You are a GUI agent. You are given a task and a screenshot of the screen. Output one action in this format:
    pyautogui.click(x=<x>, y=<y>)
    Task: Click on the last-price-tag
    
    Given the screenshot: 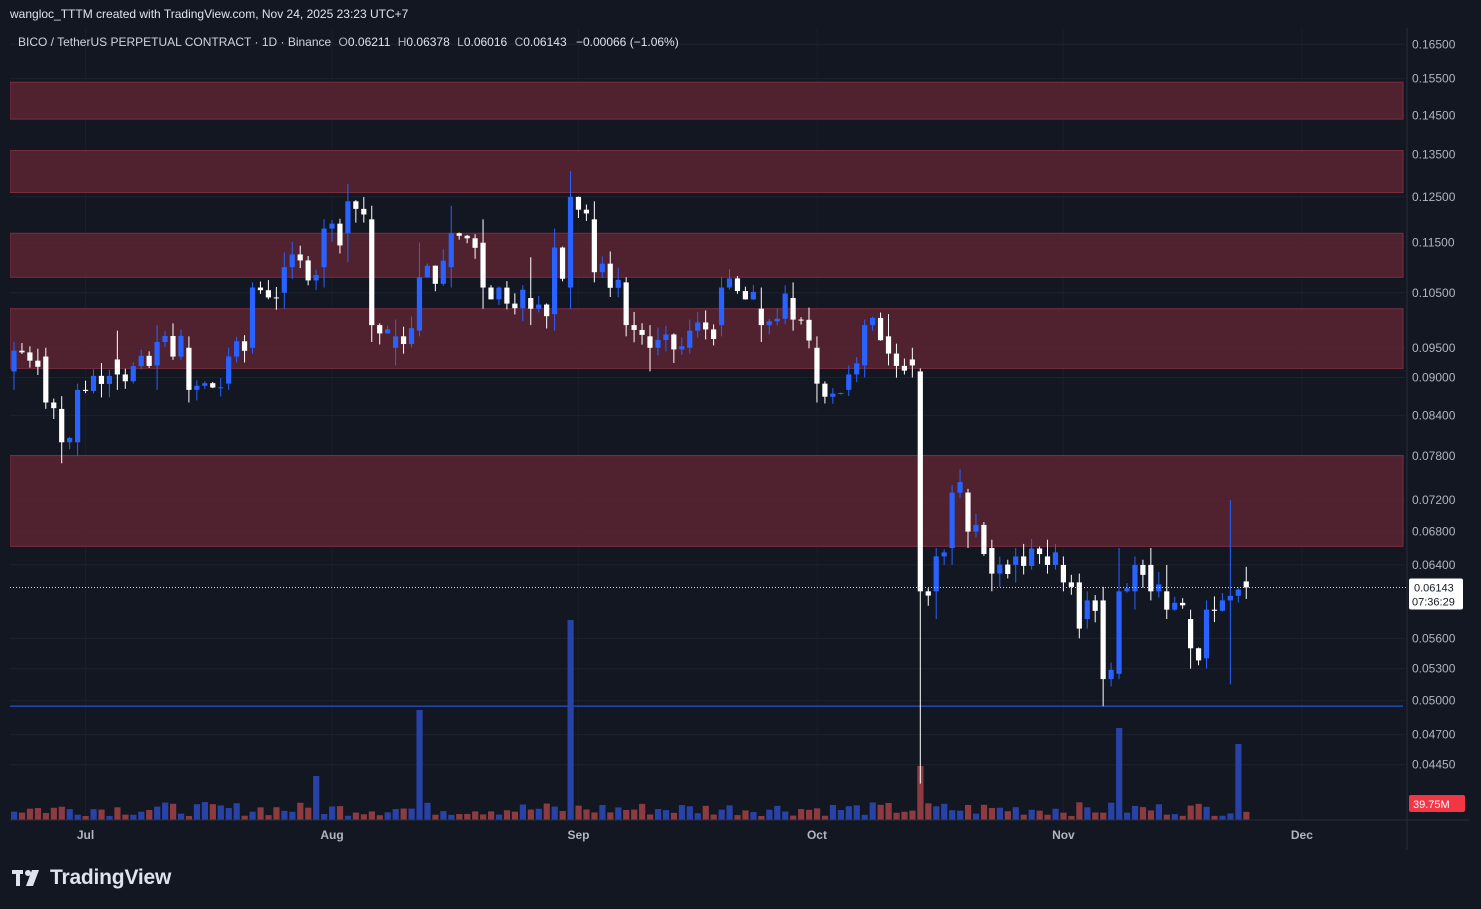 What is the action you would take?
    pyautogui.click(x=1436, y=594)
    